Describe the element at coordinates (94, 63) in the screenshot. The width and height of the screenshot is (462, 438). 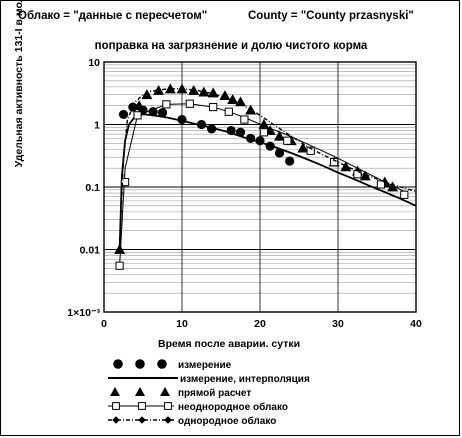
I see `y-tick-label: 10` at that location.